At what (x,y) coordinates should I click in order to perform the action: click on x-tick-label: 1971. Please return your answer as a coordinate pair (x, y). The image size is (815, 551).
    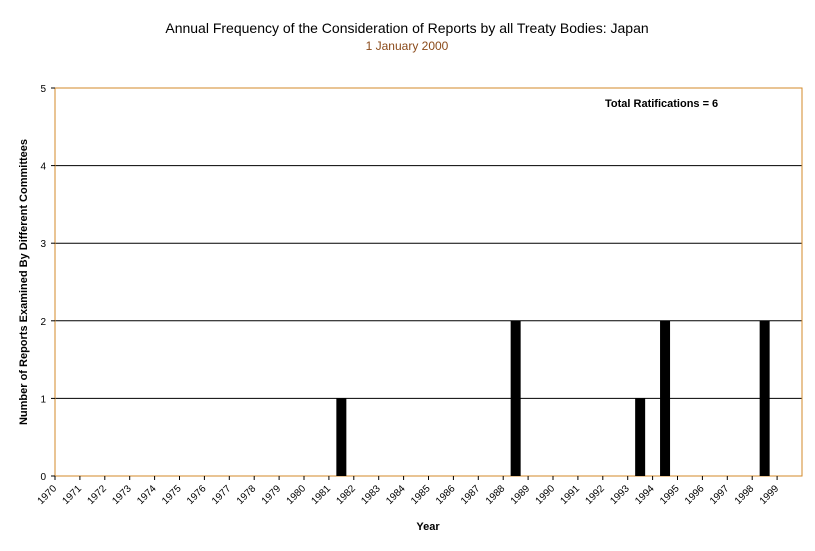
    Looking at the image, I should click on (73, 495).